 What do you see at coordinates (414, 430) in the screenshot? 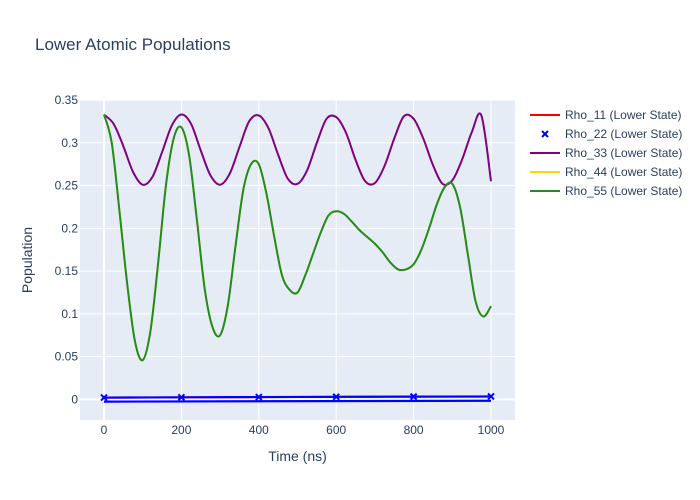
I see `x-tick-label: 800` at bounding box center [414, 430].